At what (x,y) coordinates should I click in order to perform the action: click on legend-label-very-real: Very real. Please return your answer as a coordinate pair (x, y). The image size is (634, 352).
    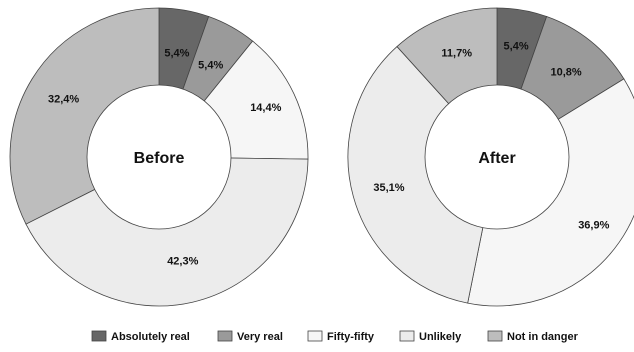
    Looking at the image, I should click on (260, 337).